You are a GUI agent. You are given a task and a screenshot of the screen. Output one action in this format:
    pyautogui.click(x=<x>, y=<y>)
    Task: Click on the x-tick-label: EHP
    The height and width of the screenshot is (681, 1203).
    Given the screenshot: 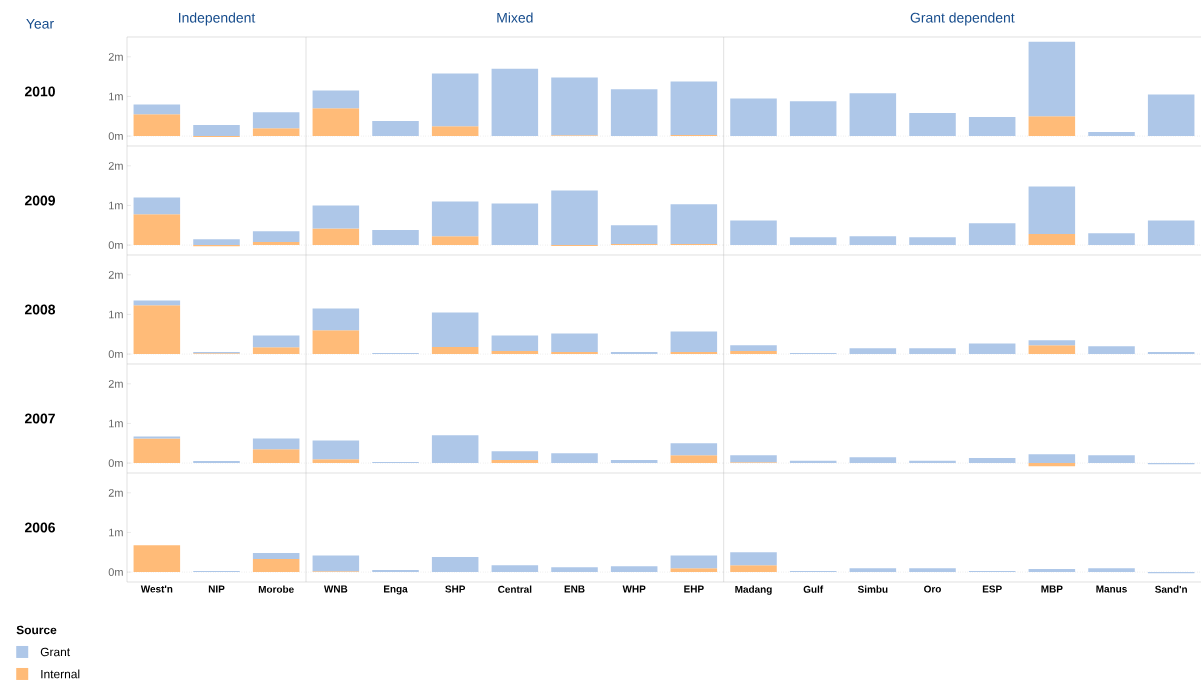 What is the action you would take?
    pyautogui.click(x=694, y=589)
    